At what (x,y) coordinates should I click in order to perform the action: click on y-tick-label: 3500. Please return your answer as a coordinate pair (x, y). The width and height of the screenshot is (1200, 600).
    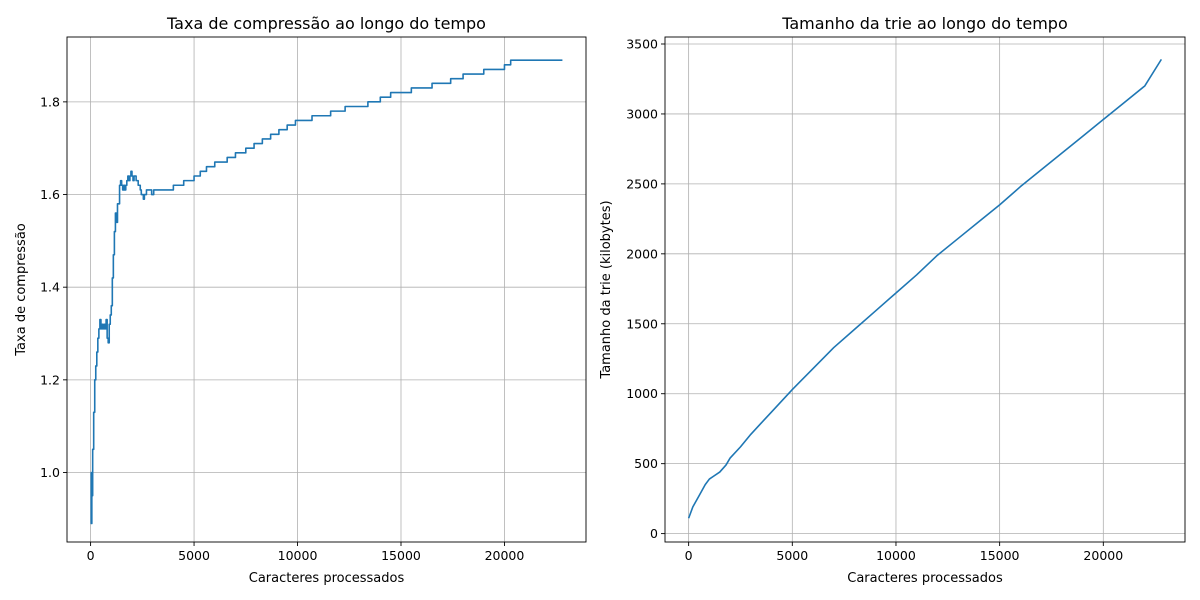
    Looking at the image, I should click on (642, 43).